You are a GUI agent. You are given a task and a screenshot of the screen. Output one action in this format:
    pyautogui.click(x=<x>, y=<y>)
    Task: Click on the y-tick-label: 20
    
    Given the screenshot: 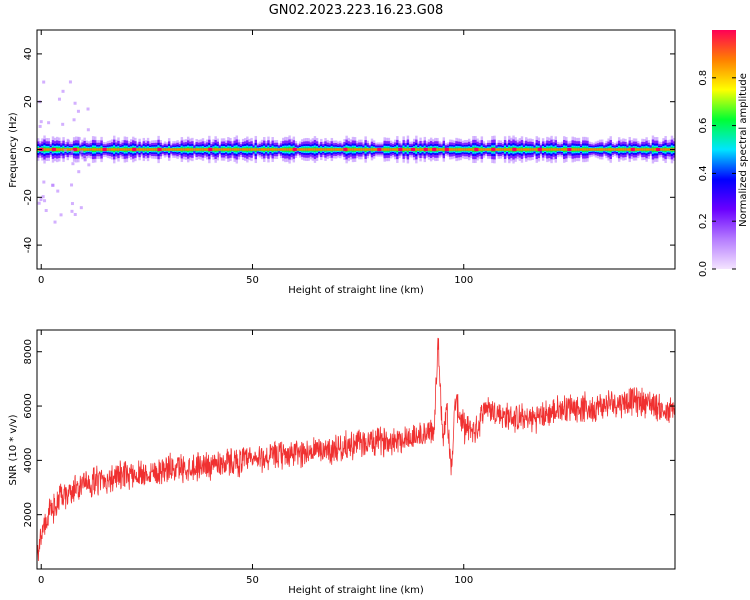 What is the action you would take?
    pyautogui.click(x=28, y=101)
    